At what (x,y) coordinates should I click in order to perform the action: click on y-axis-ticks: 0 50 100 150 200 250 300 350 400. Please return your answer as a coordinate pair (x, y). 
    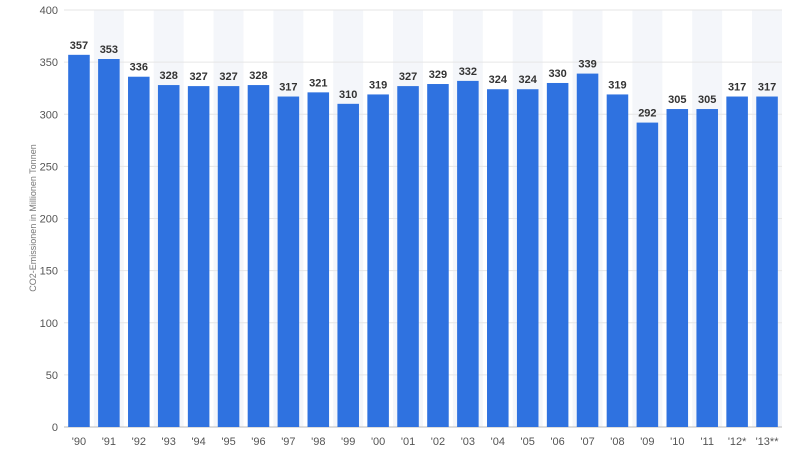
    Looking at the image, I should click on (49, 219).